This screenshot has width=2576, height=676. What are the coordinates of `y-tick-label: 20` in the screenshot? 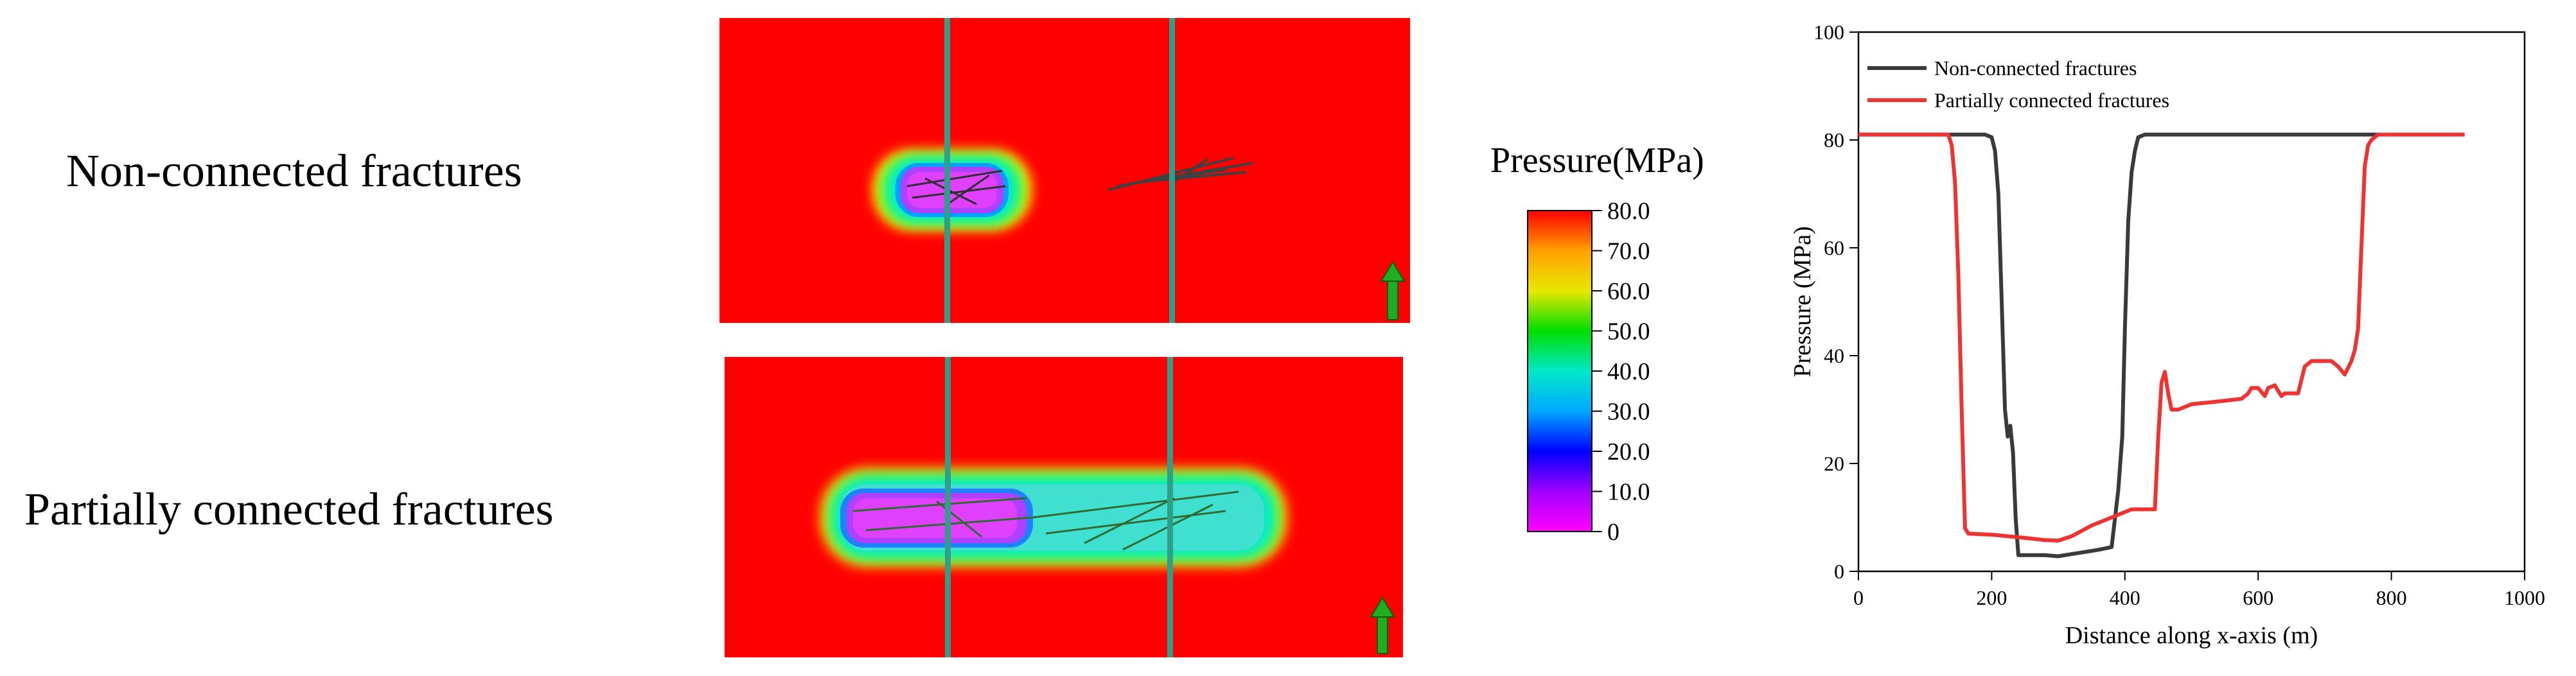 It's located at (1834, 463).